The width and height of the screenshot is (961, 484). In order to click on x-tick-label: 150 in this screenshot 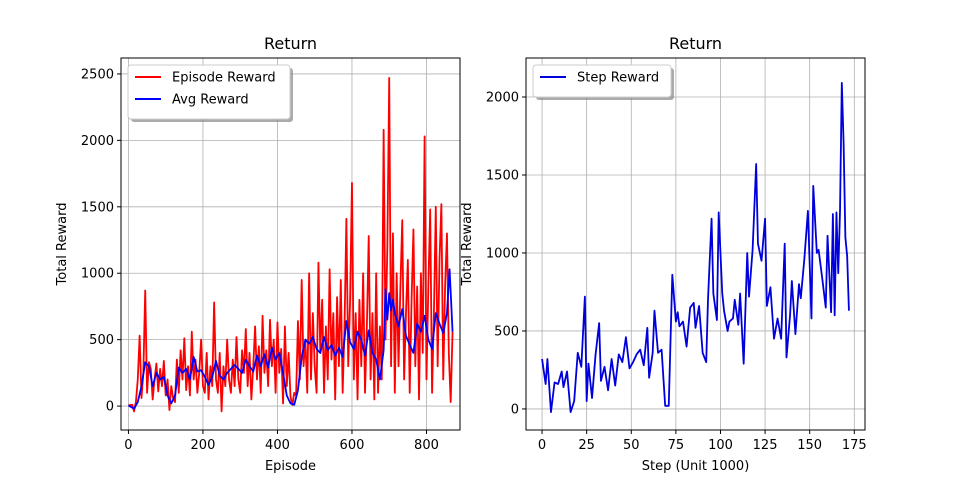, I will do `click(809, 445)`.